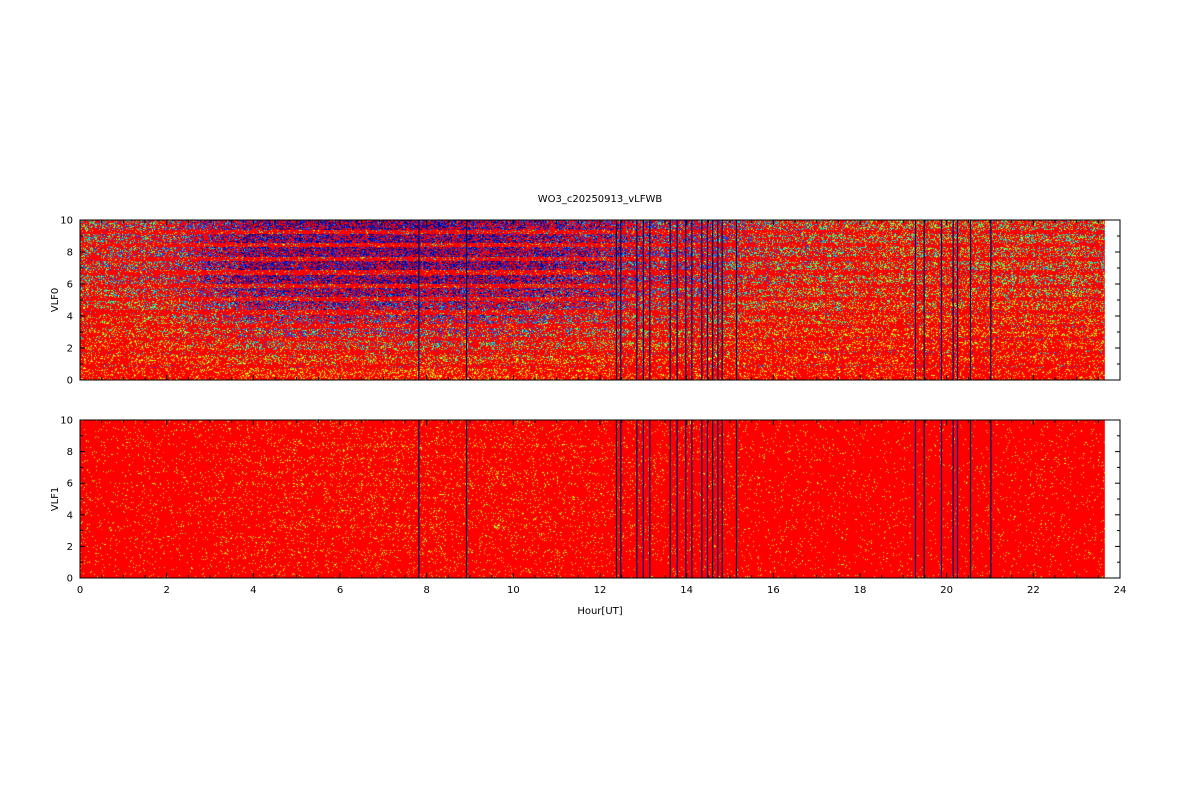  What do you see at coordinates (55, 300) in the screenshot?
I see `y-axis-label: VLF0` at bounding box center [55, 300].